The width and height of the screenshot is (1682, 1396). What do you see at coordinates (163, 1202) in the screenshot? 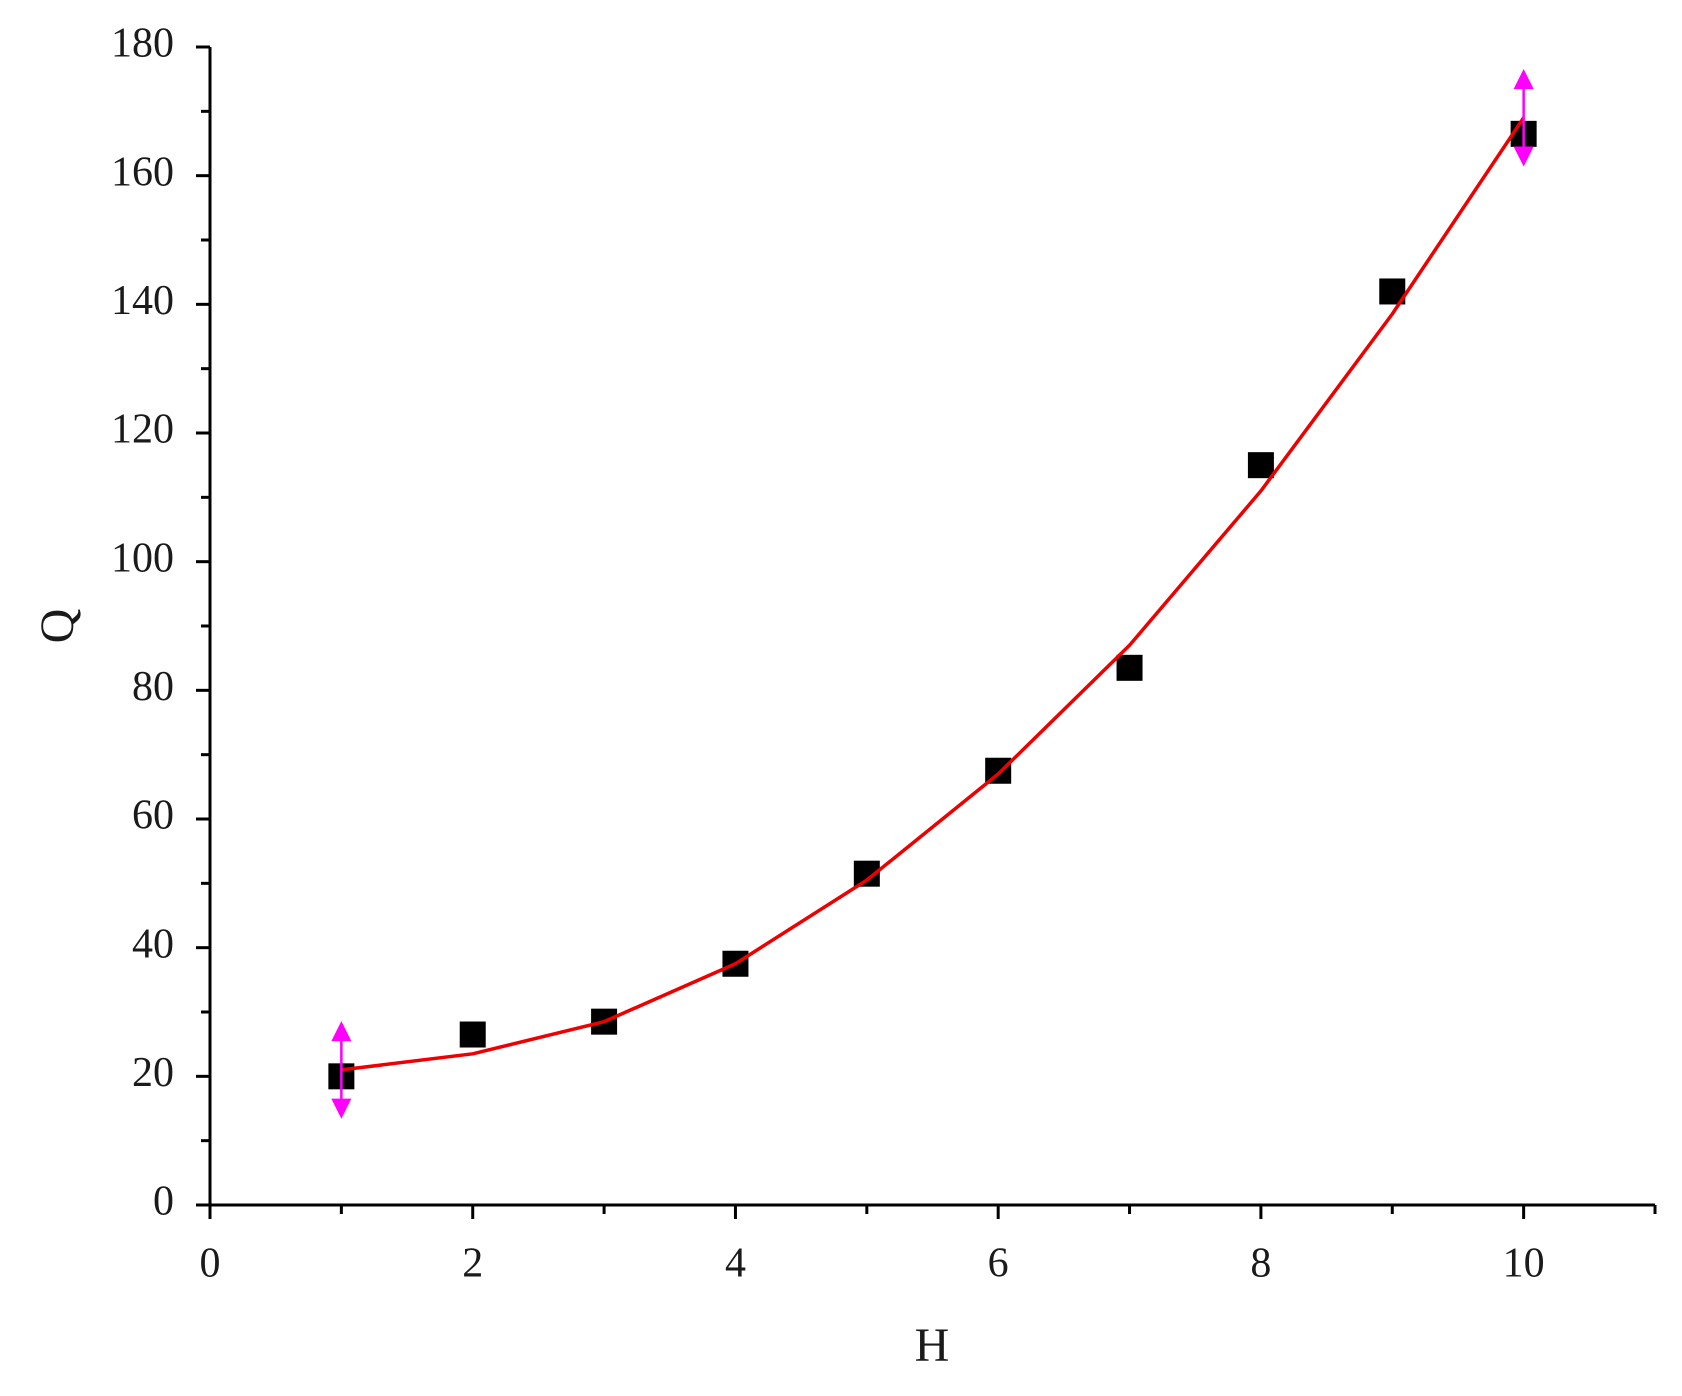
I see `y-tick-label: 0` at bounding box center [163, 1202].